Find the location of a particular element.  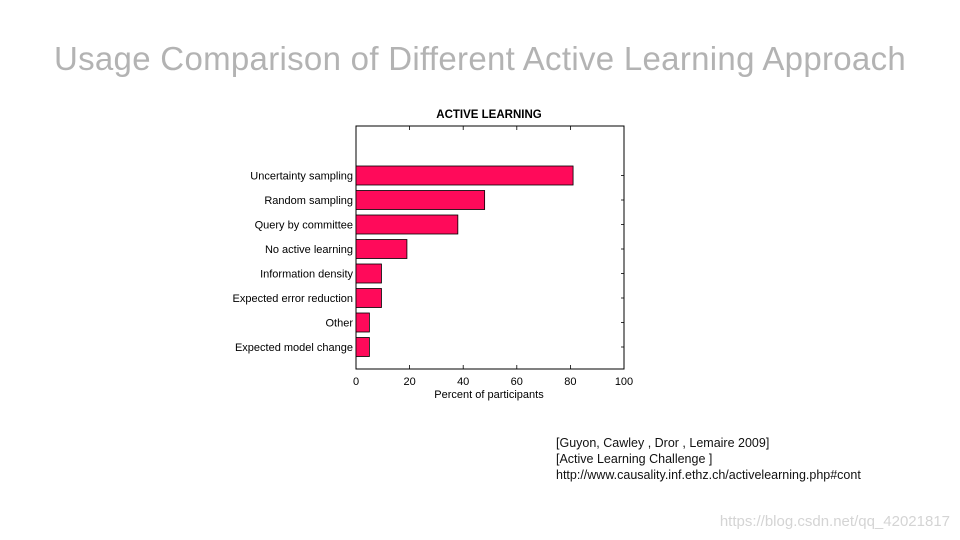

bar-uncertainty-sampling is located at coordinates (464, 175).